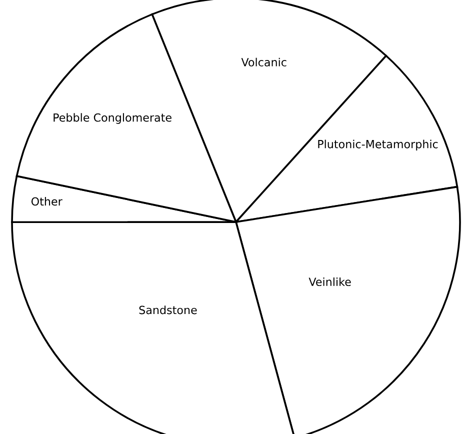  I want to click on slice-label: Plutonic-Metamorphic, so click(378, 145).